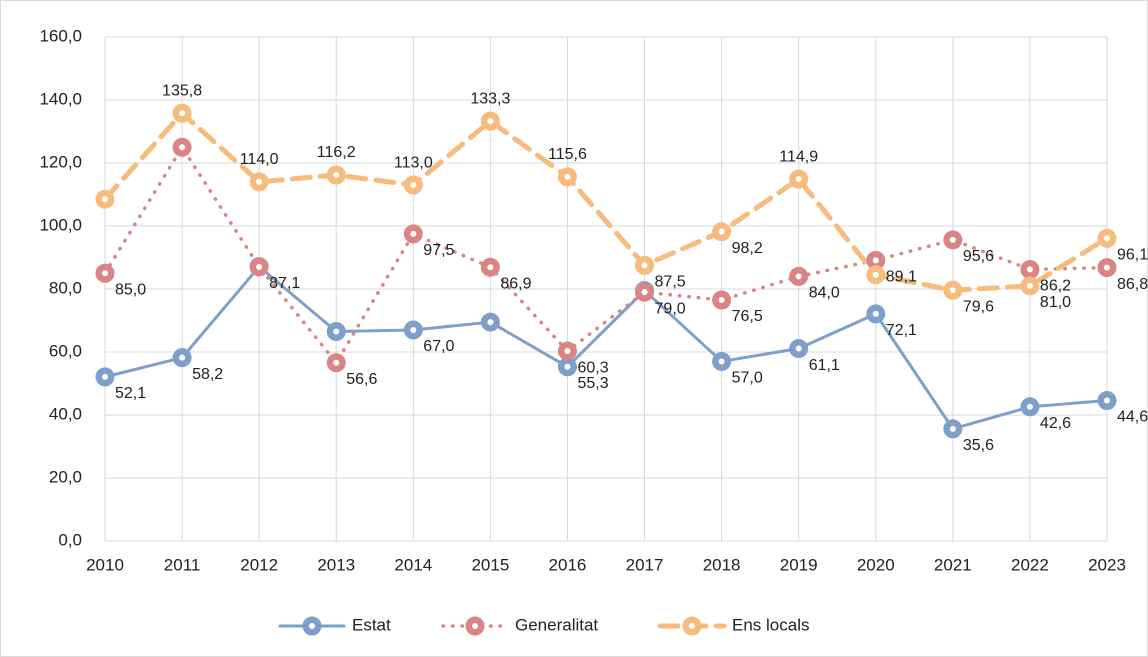  I want to click on data-label: 52,1, so click(130, 393).